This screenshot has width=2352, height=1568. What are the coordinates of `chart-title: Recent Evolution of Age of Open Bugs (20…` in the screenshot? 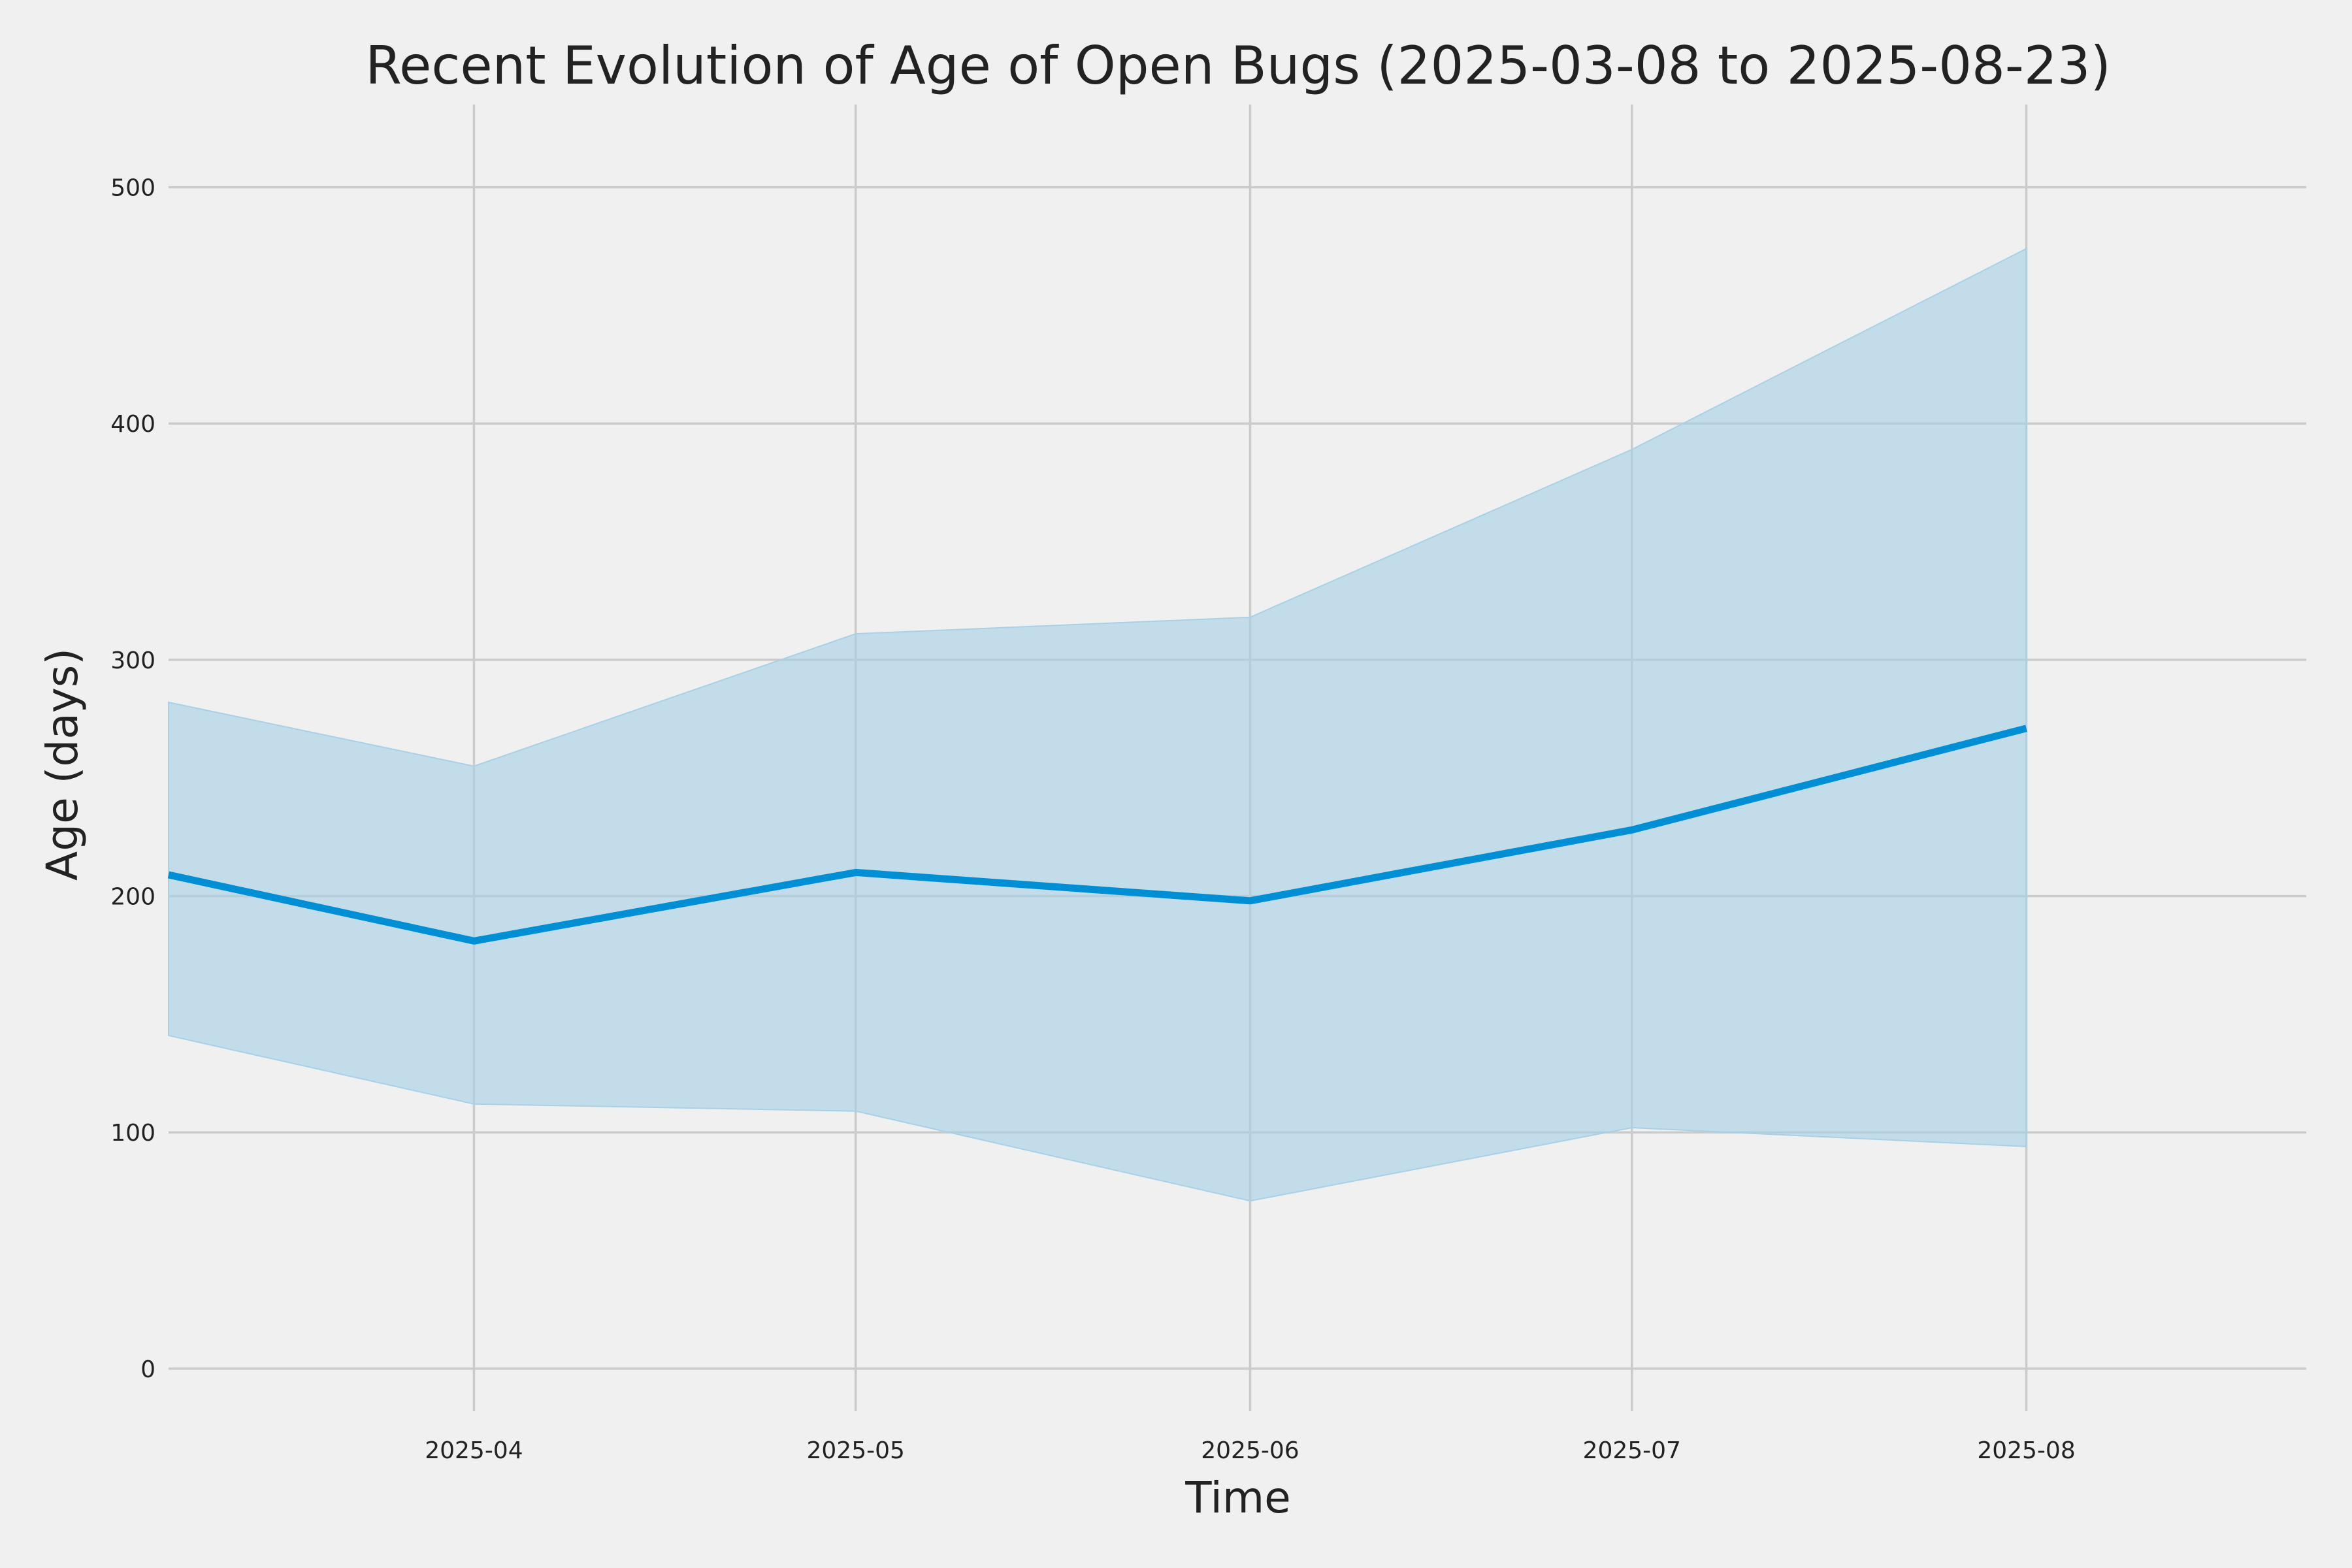 It's located at (1238, 65).